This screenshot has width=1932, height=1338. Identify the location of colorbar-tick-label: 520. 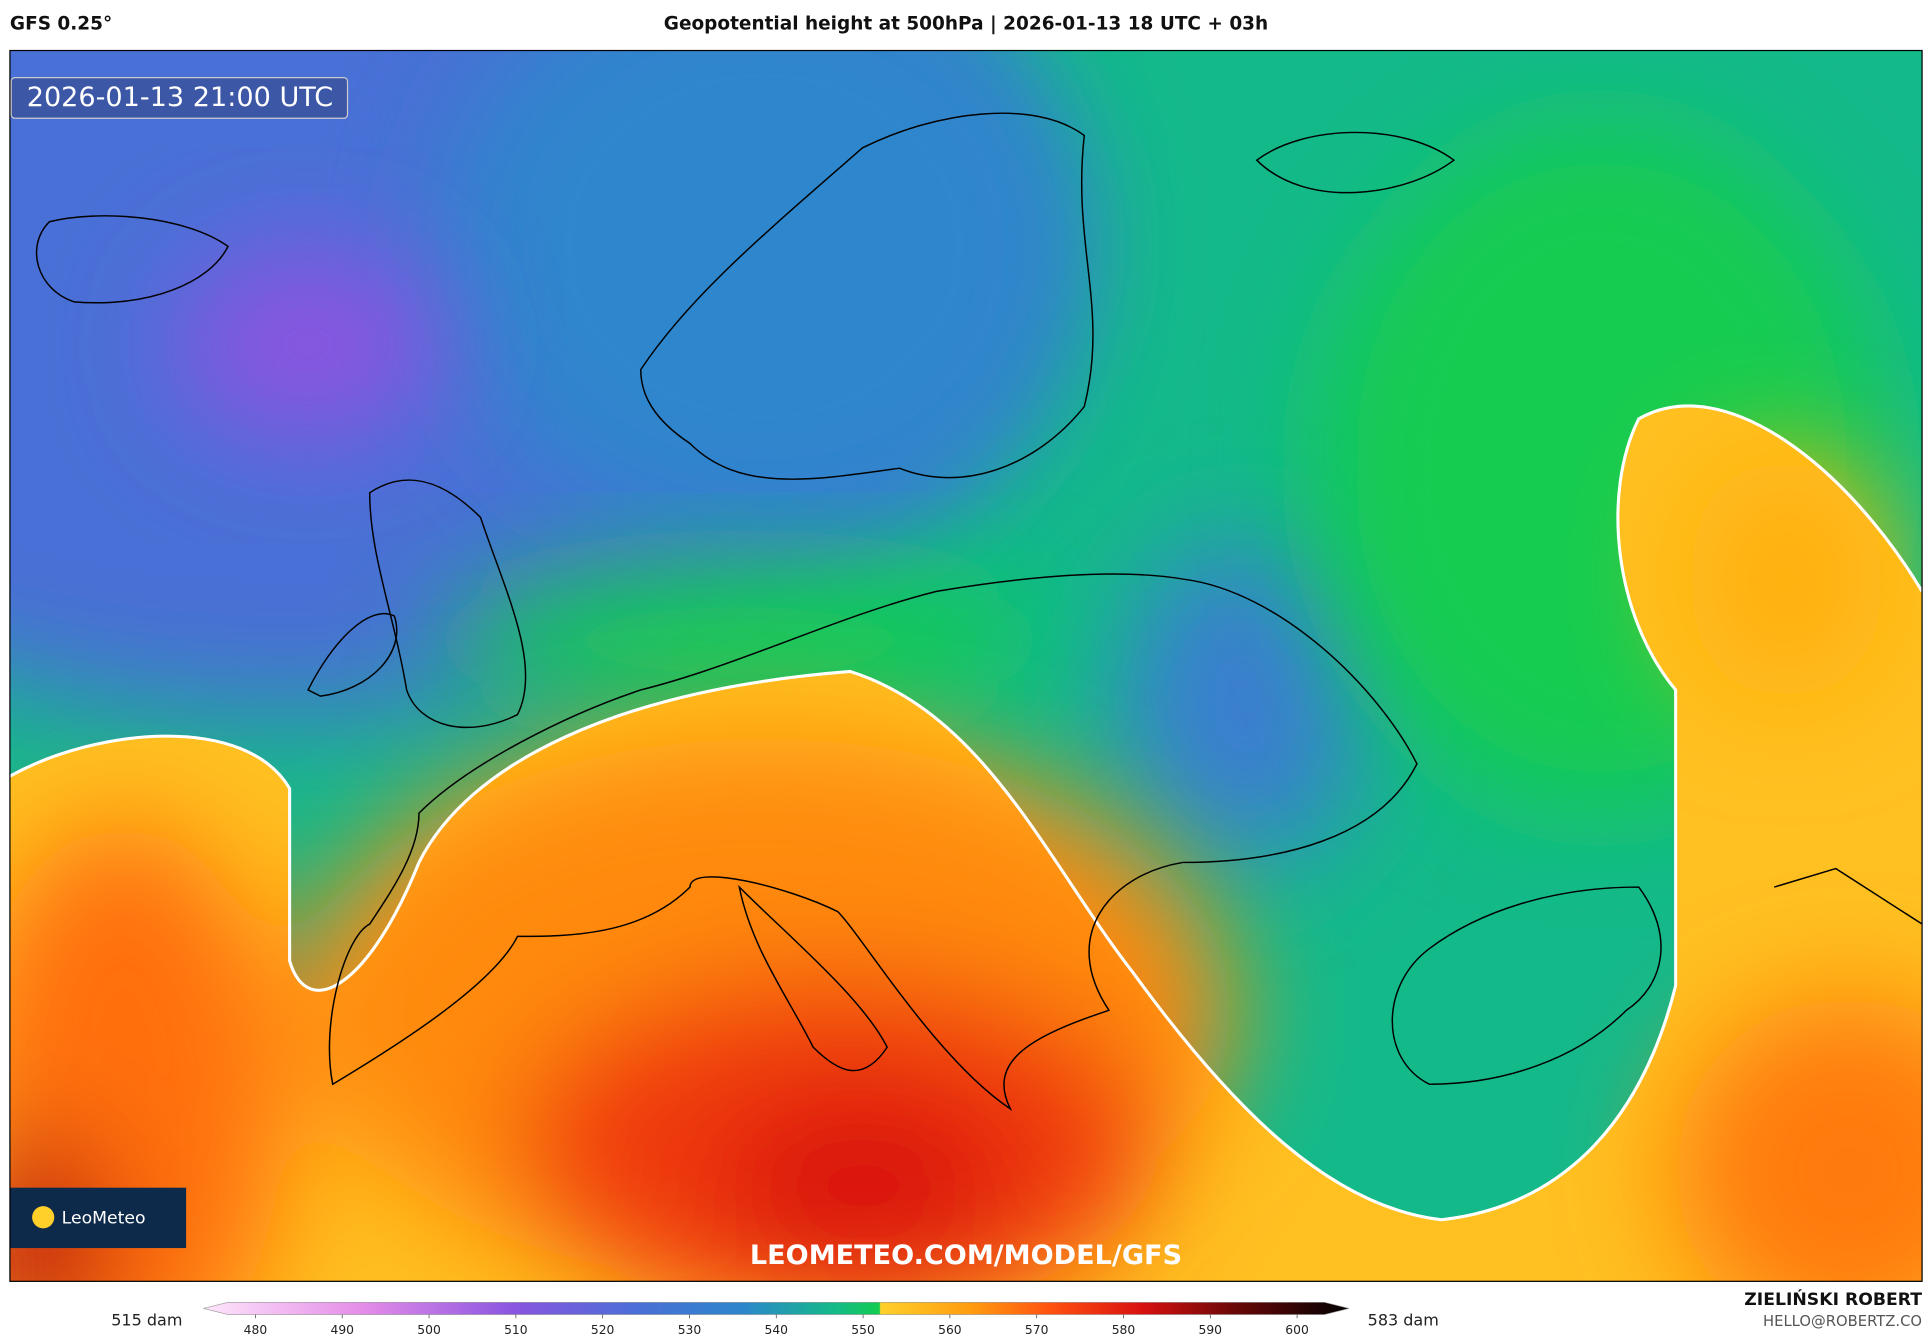
(603, 1330).